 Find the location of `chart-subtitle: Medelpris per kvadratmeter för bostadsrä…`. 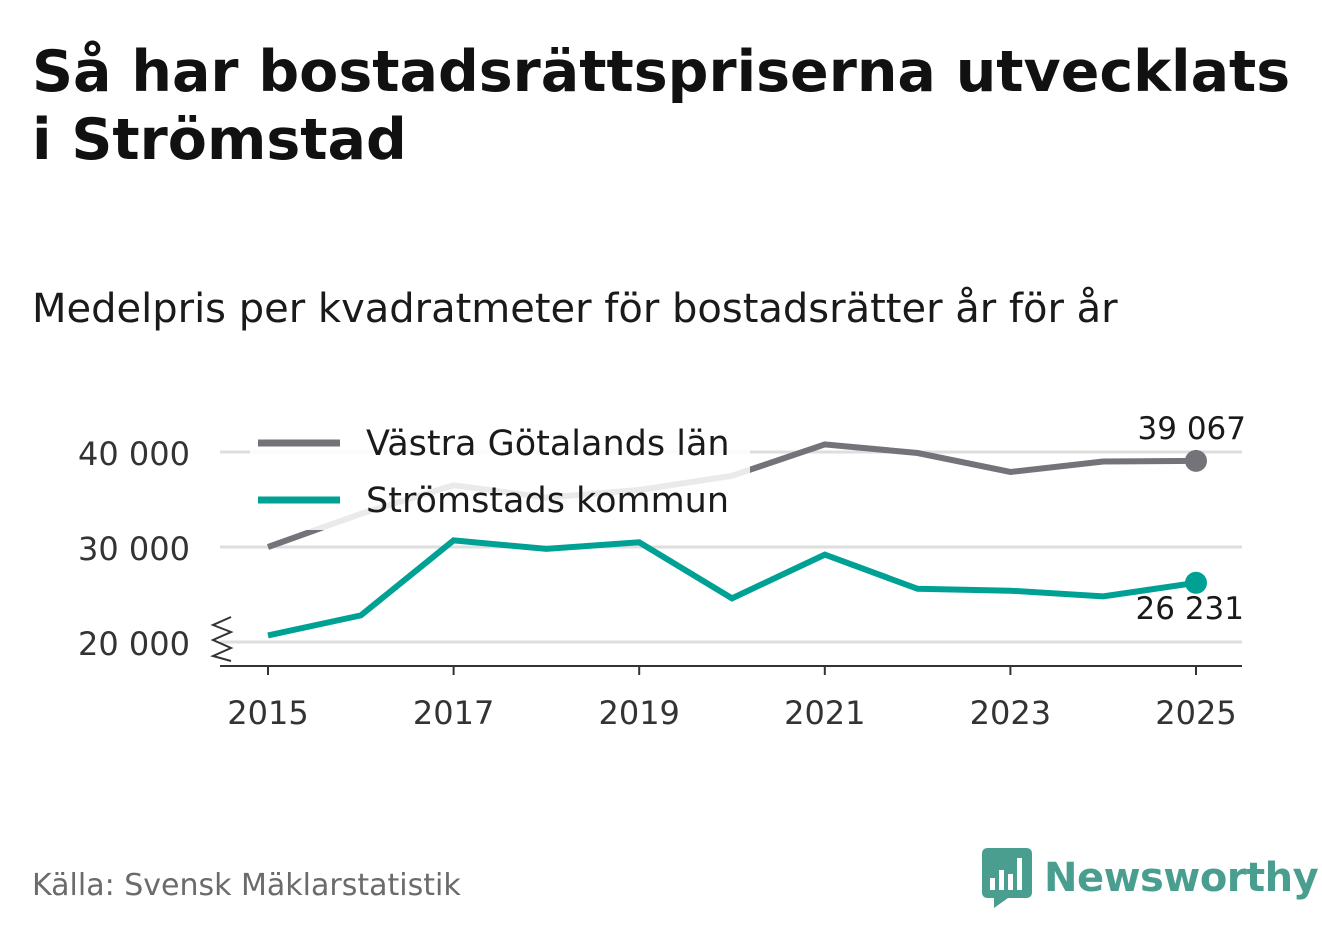

chart-subtitle: Medelpris per kvadratmeter för bostadsrä… is located at coordinates (575, 309).